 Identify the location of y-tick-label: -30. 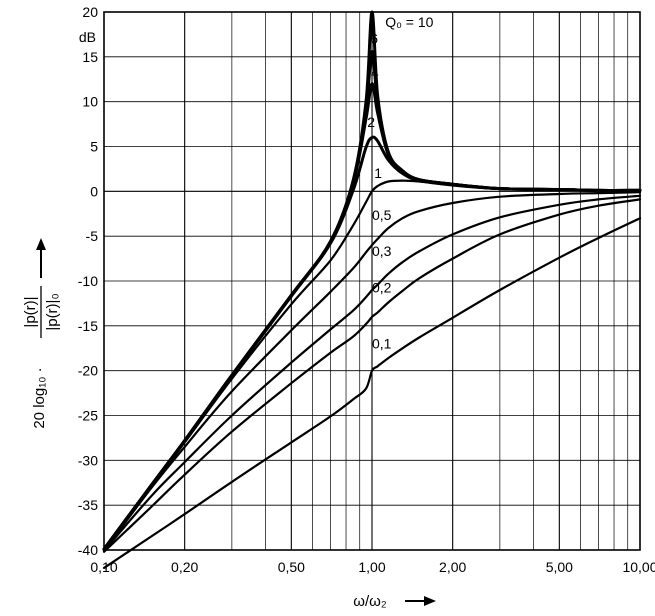
(88, 460).